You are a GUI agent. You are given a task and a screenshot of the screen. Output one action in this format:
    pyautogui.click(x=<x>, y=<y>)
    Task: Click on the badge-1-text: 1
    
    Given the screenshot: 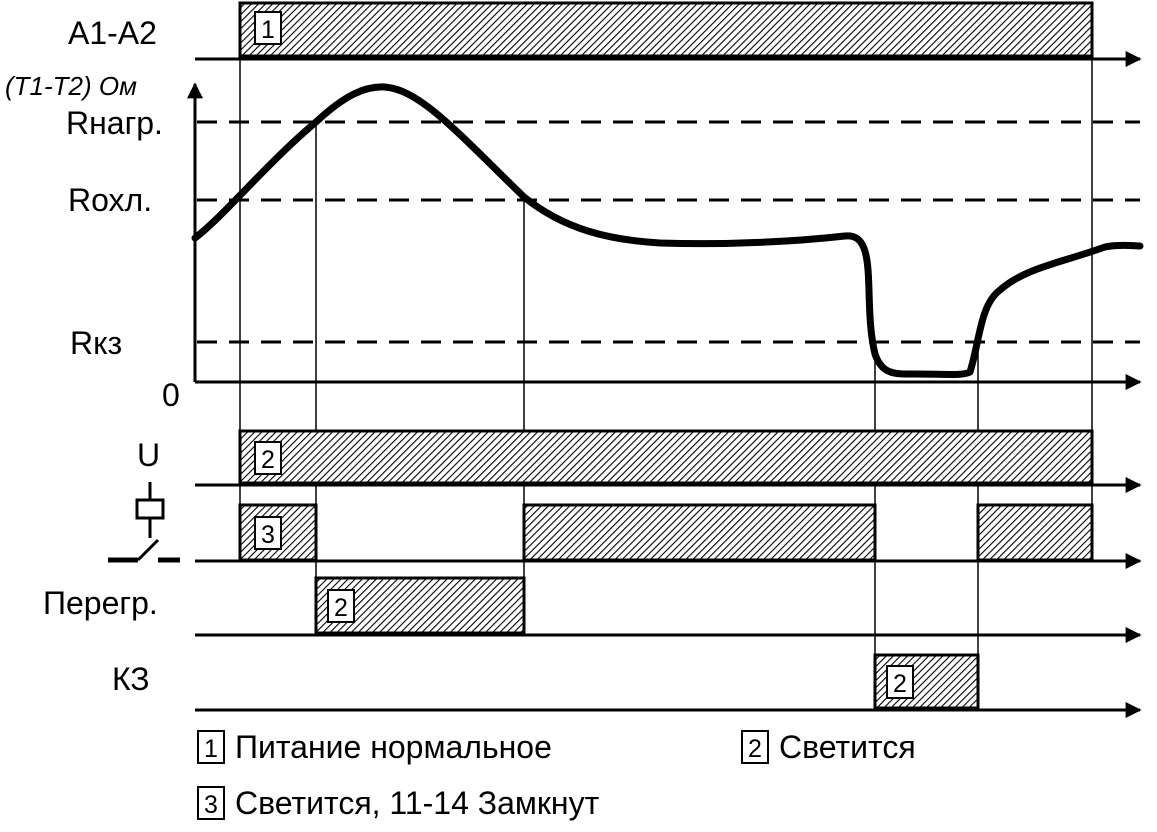 What is the action you would take?
    pyautogui.click(x=268, y=30)
    